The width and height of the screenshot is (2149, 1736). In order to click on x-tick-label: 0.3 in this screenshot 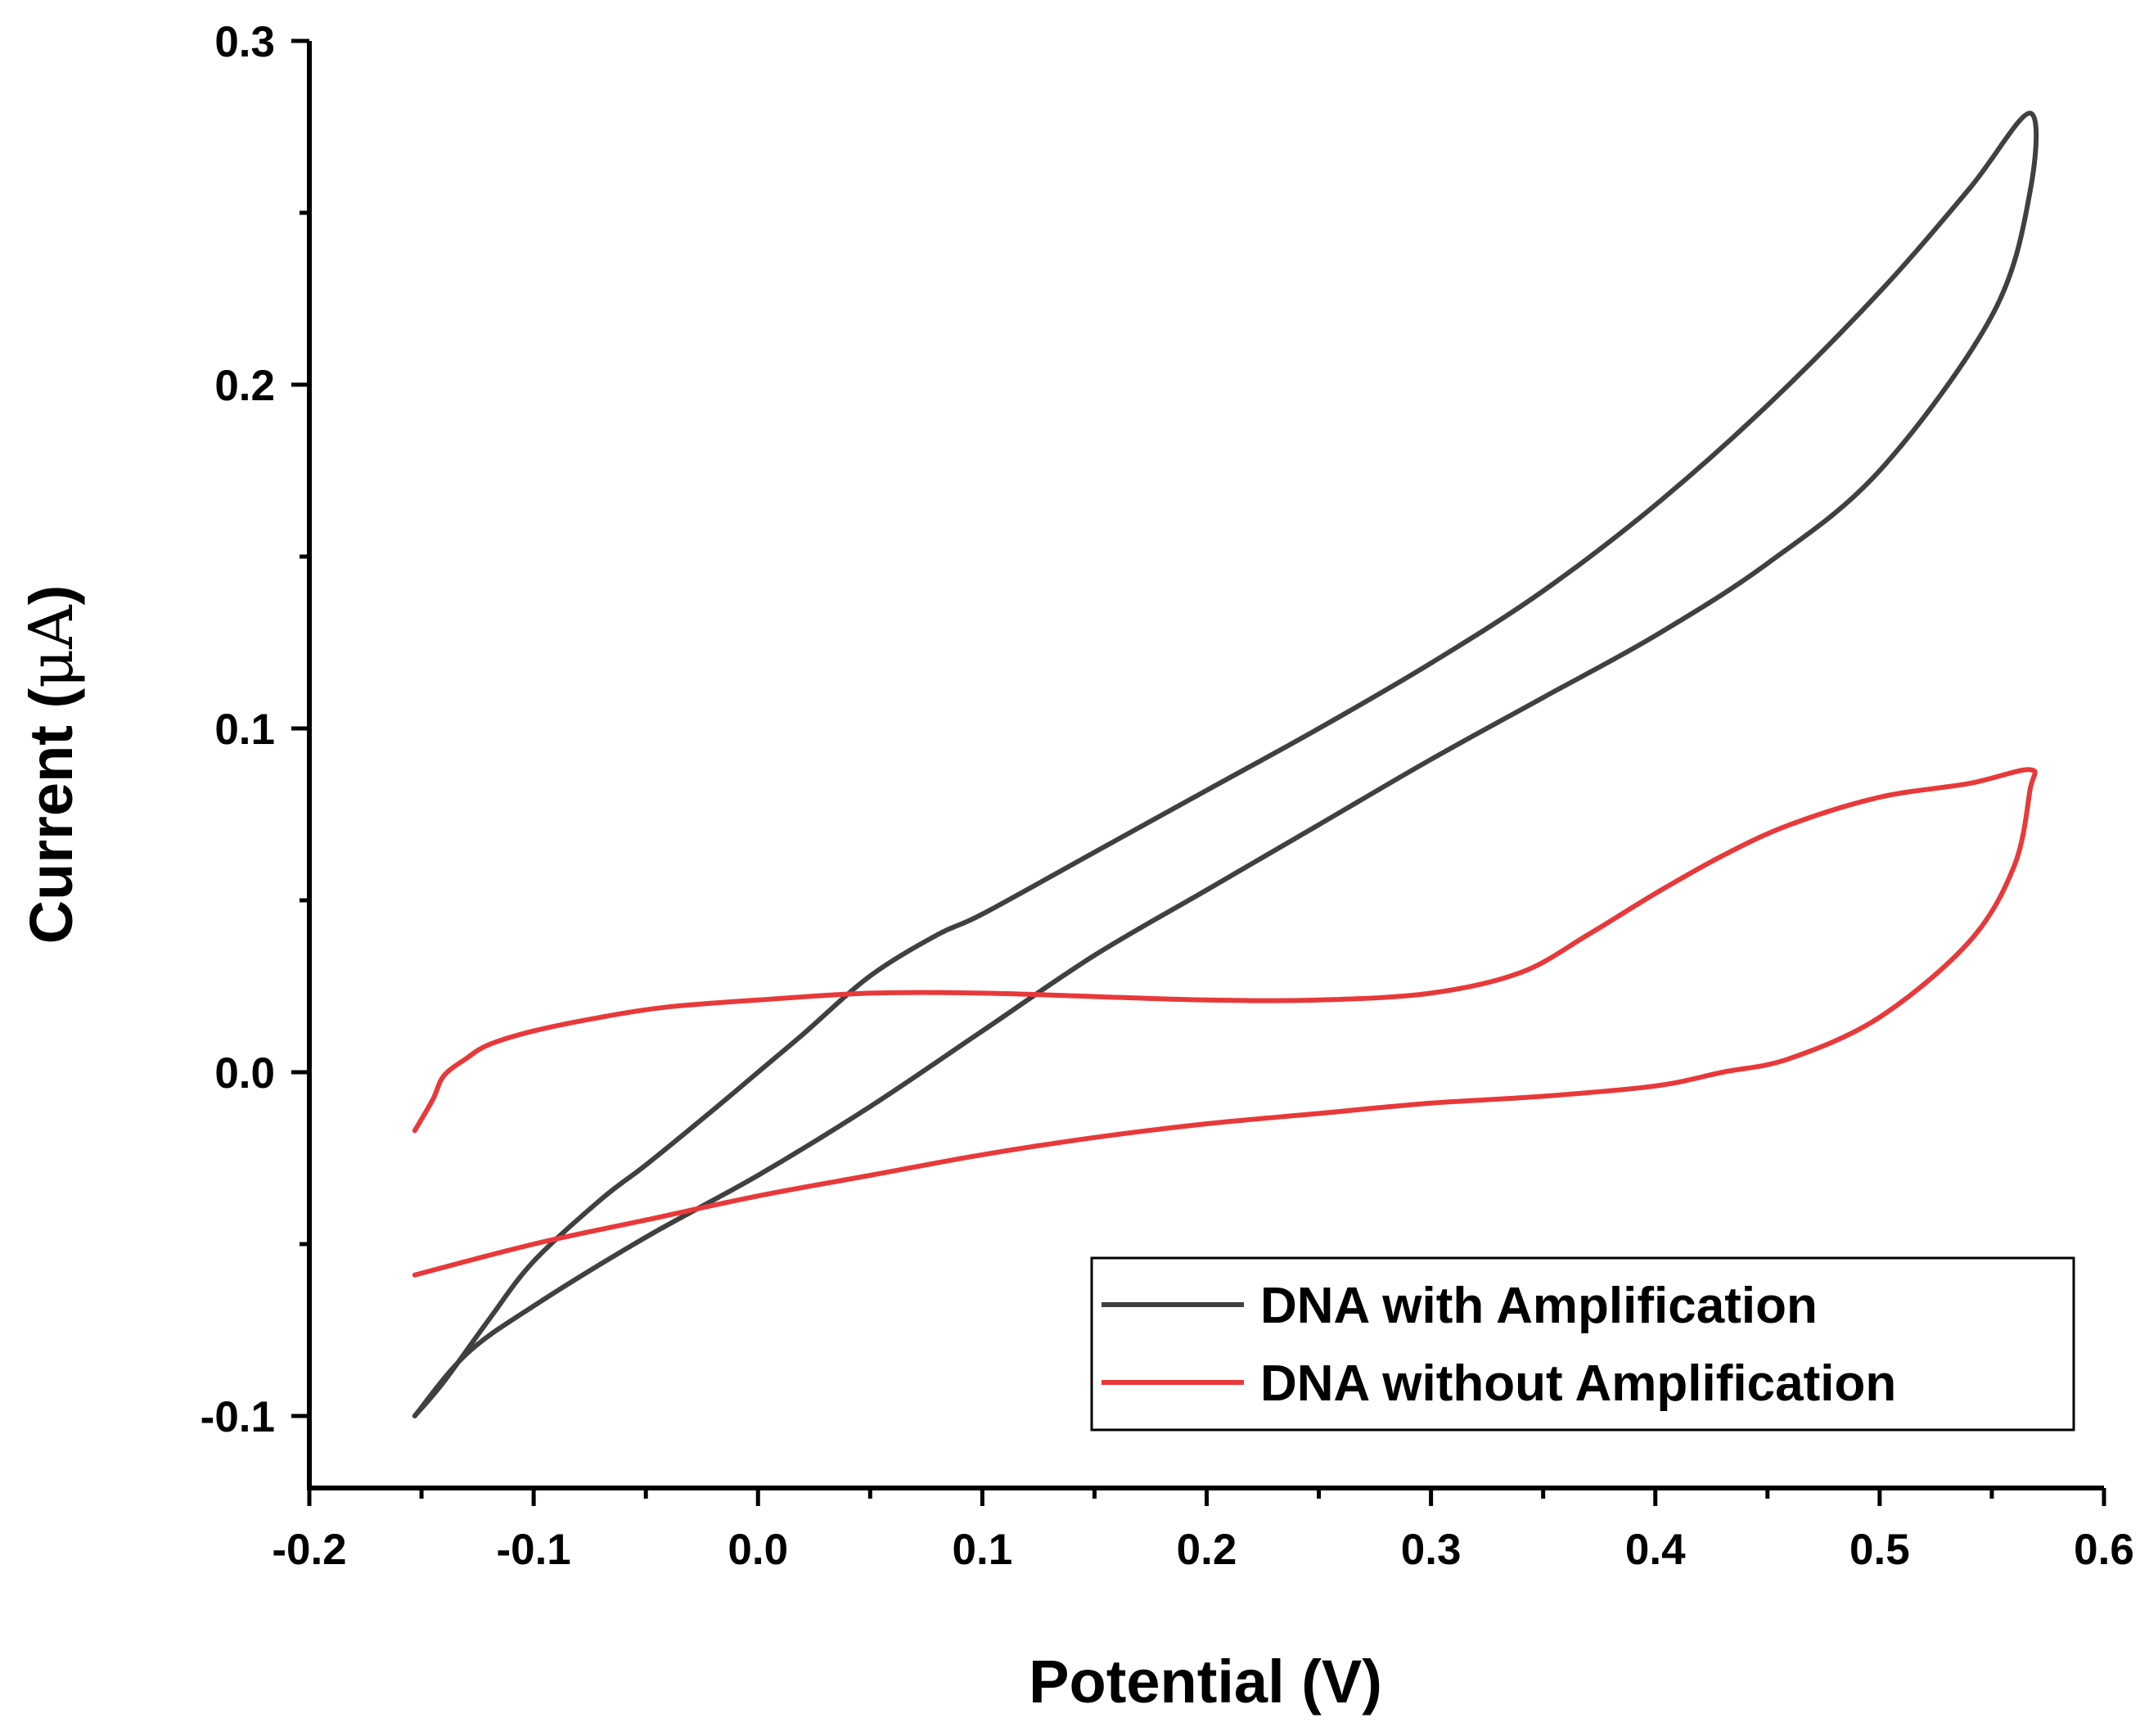, I will do `click(1431, 1550)`.